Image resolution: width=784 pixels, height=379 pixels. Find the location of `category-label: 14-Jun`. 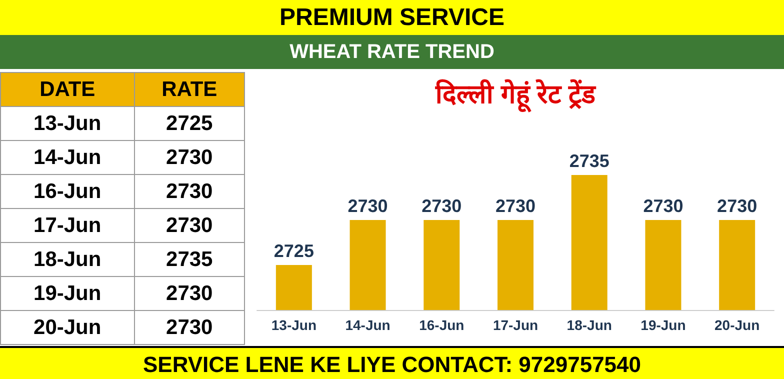

category-label: 14-Jun is located at coordinates (67, 157).